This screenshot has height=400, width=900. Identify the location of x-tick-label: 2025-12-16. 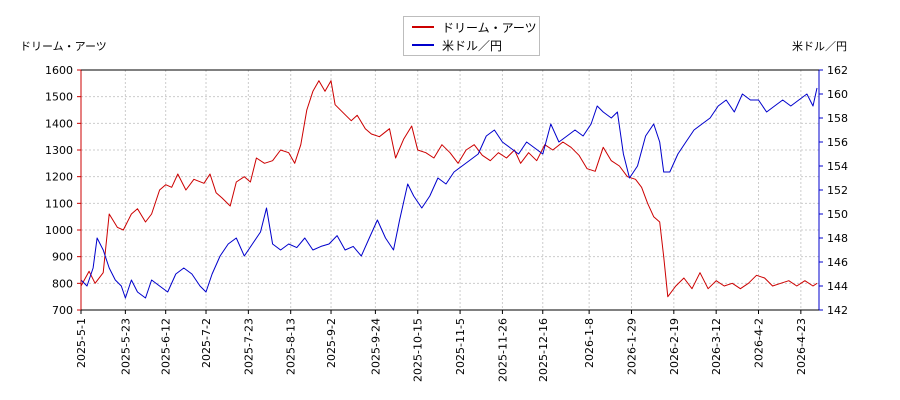
(543, 350).